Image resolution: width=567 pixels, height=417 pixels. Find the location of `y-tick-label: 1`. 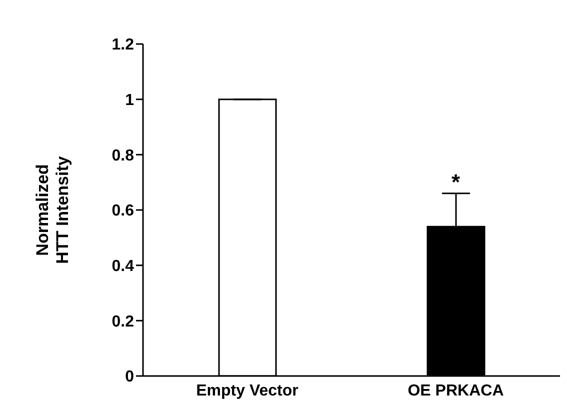

y-tick-label: 1 is located at coordinates (129, 101).